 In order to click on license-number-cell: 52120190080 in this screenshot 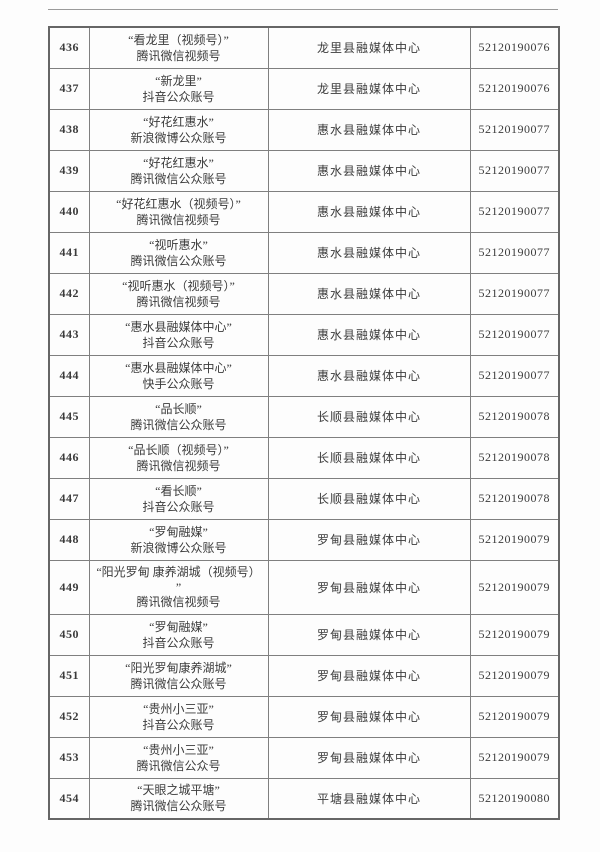, I will do `click(514, 798)`.